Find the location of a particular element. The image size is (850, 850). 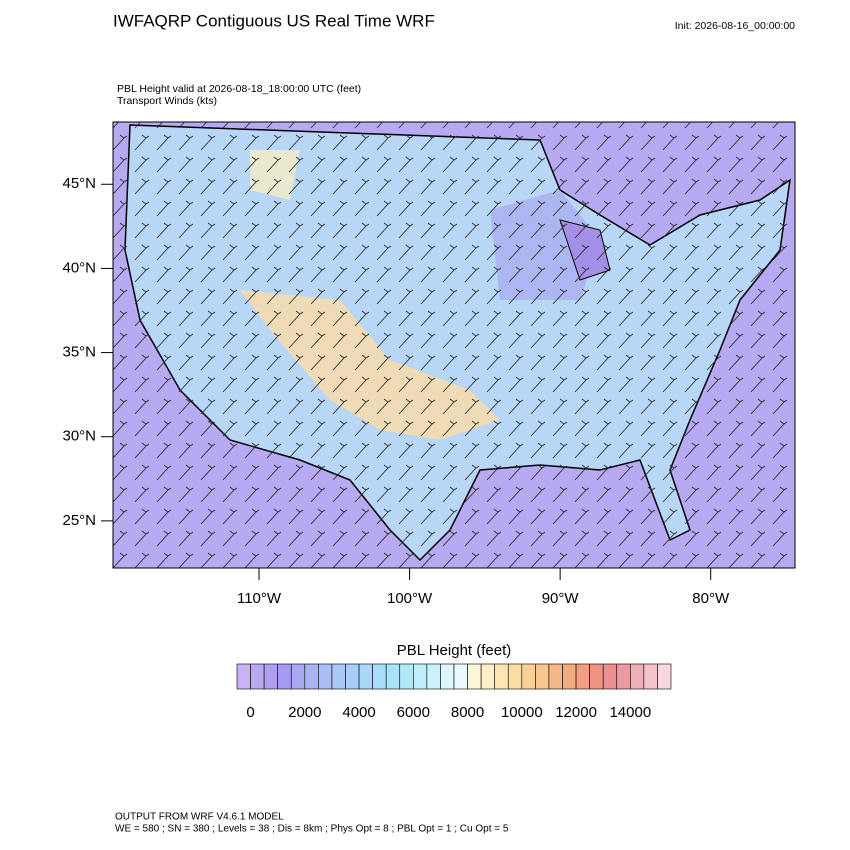

footer-text: OUTPUT FROM WRF V4.6.1 MODEL is located at coordinates (199, 817).